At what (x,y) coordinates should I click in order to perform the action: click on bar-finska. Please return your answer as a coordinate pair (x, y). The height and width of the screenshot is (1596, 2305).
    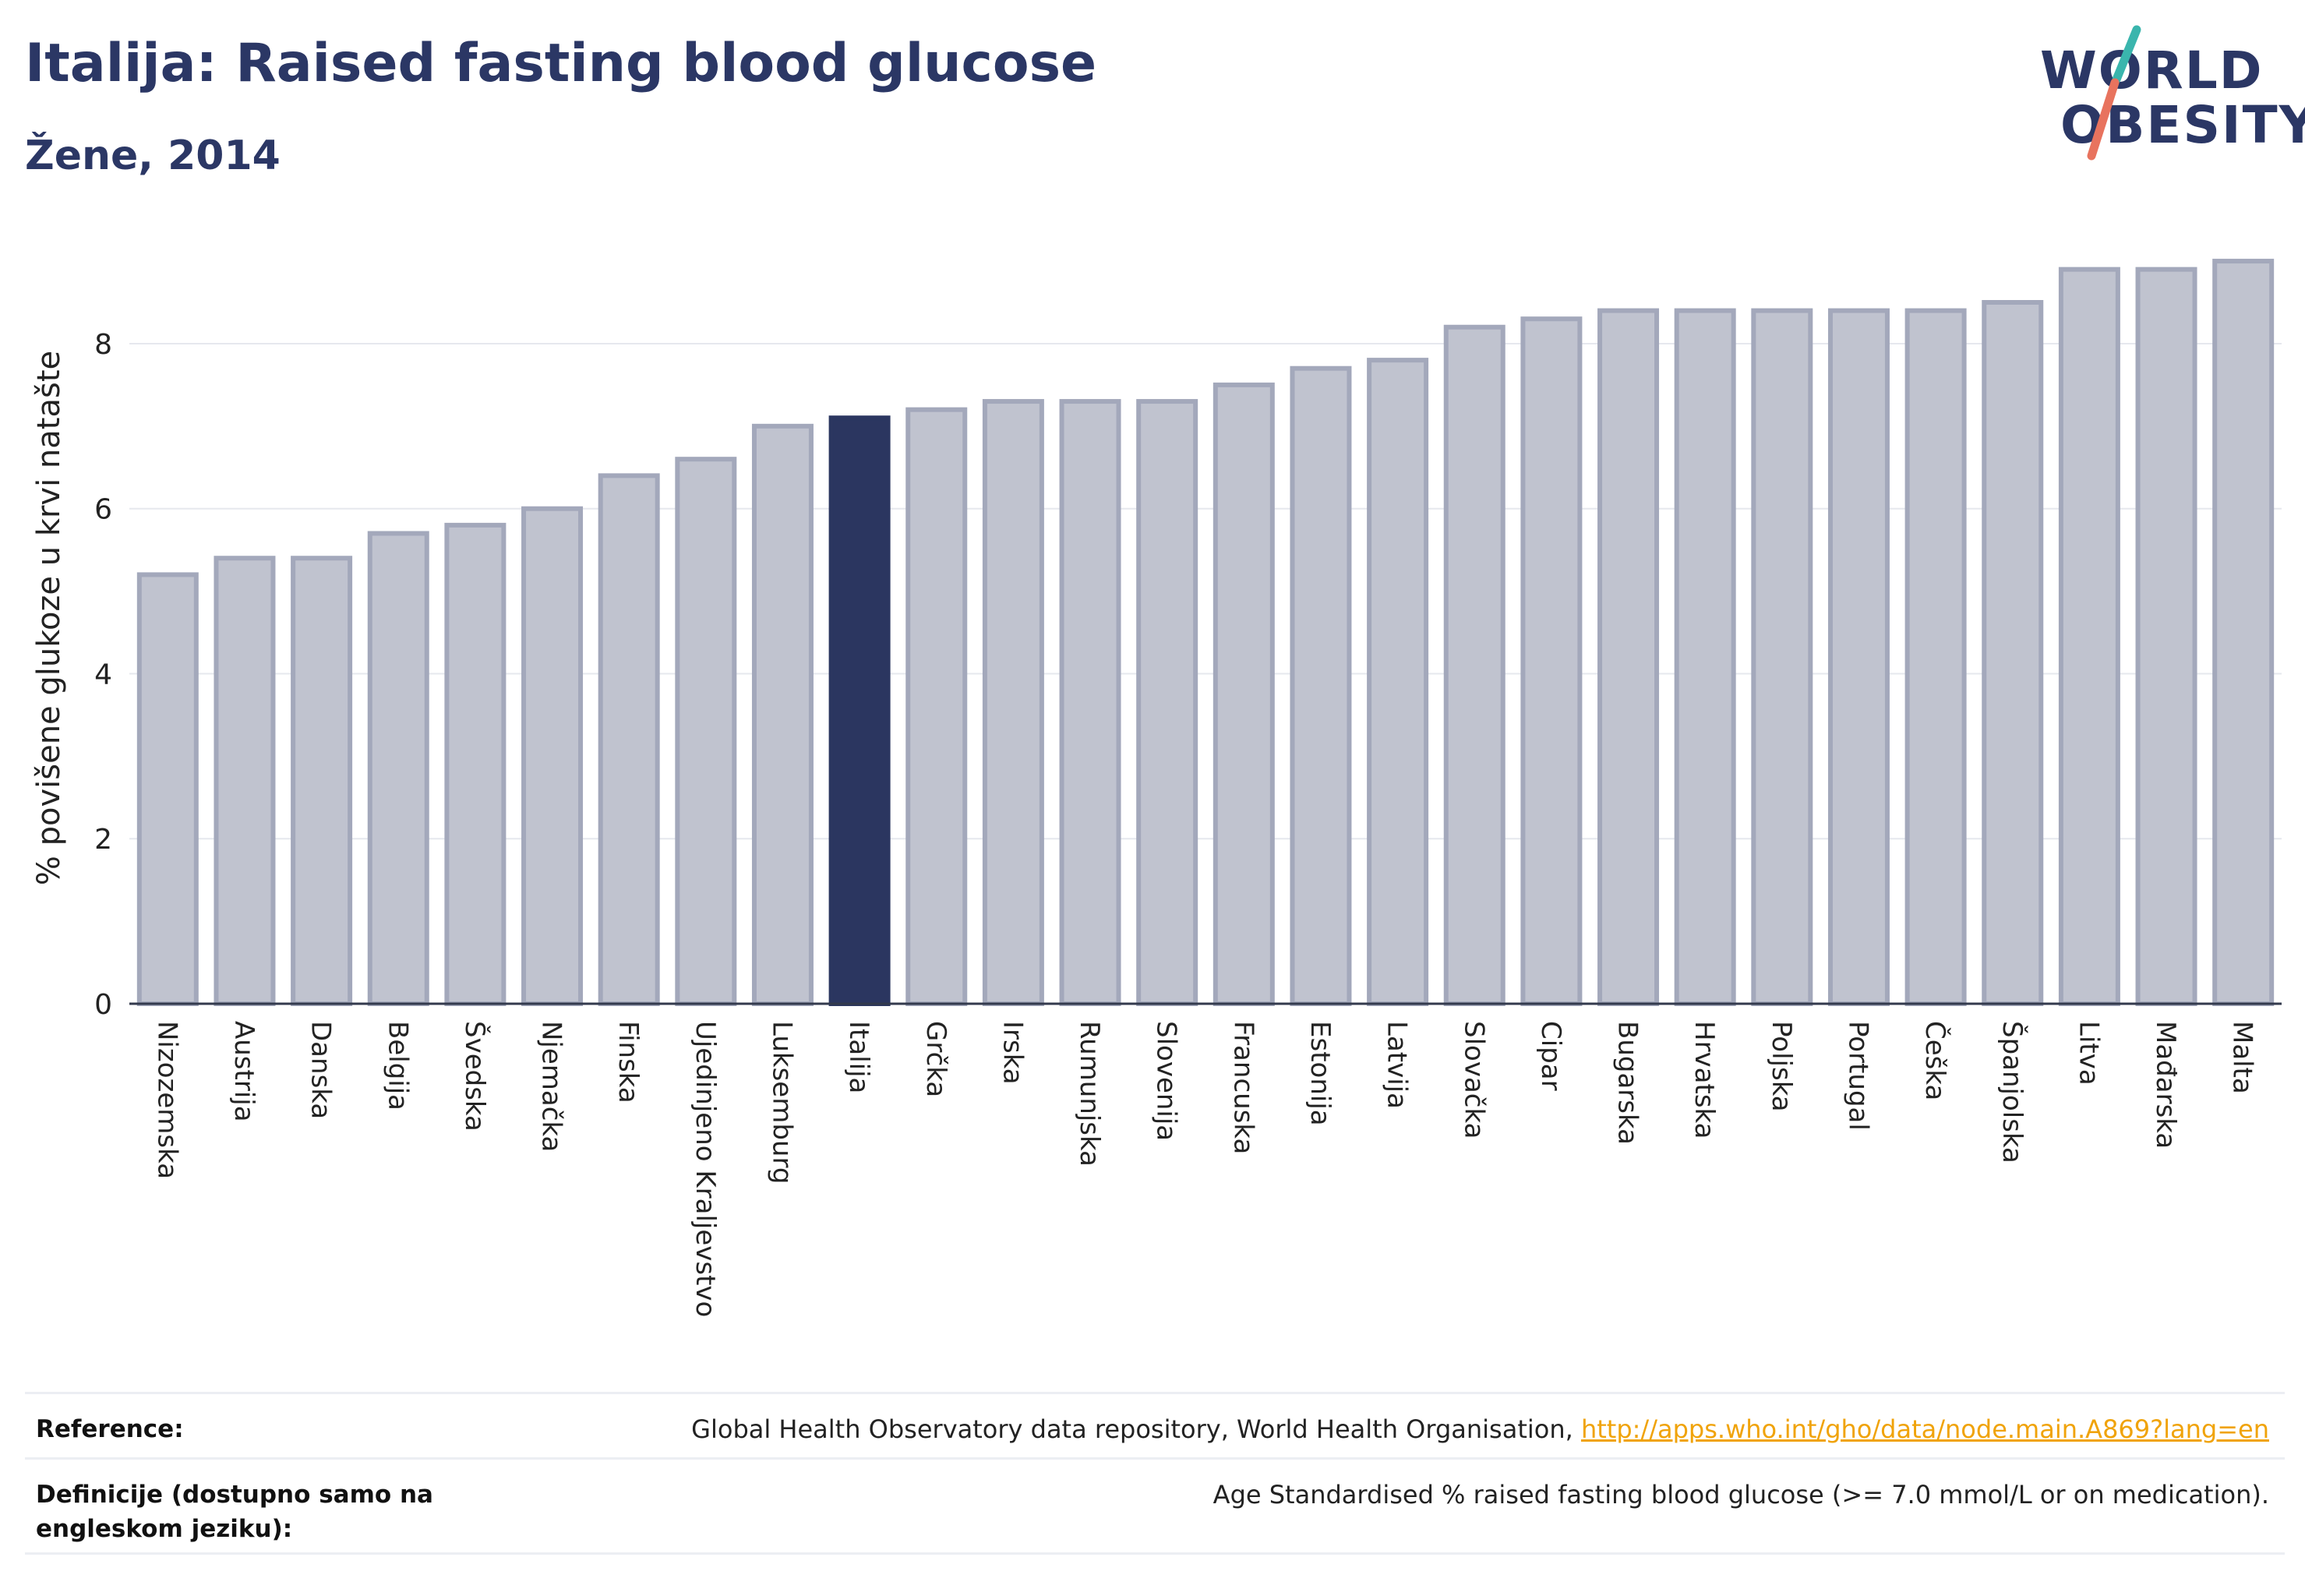
    Looking at the image, I should click on (629, 739).